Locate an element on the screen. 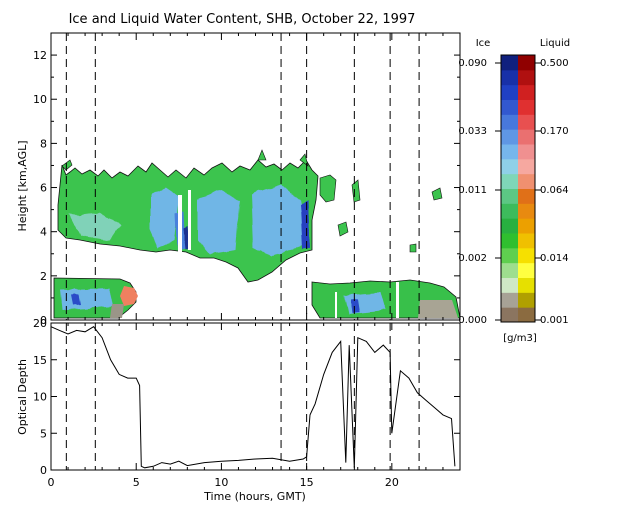  boundary-layer-liquid-core is located at coordinates (129, 296).